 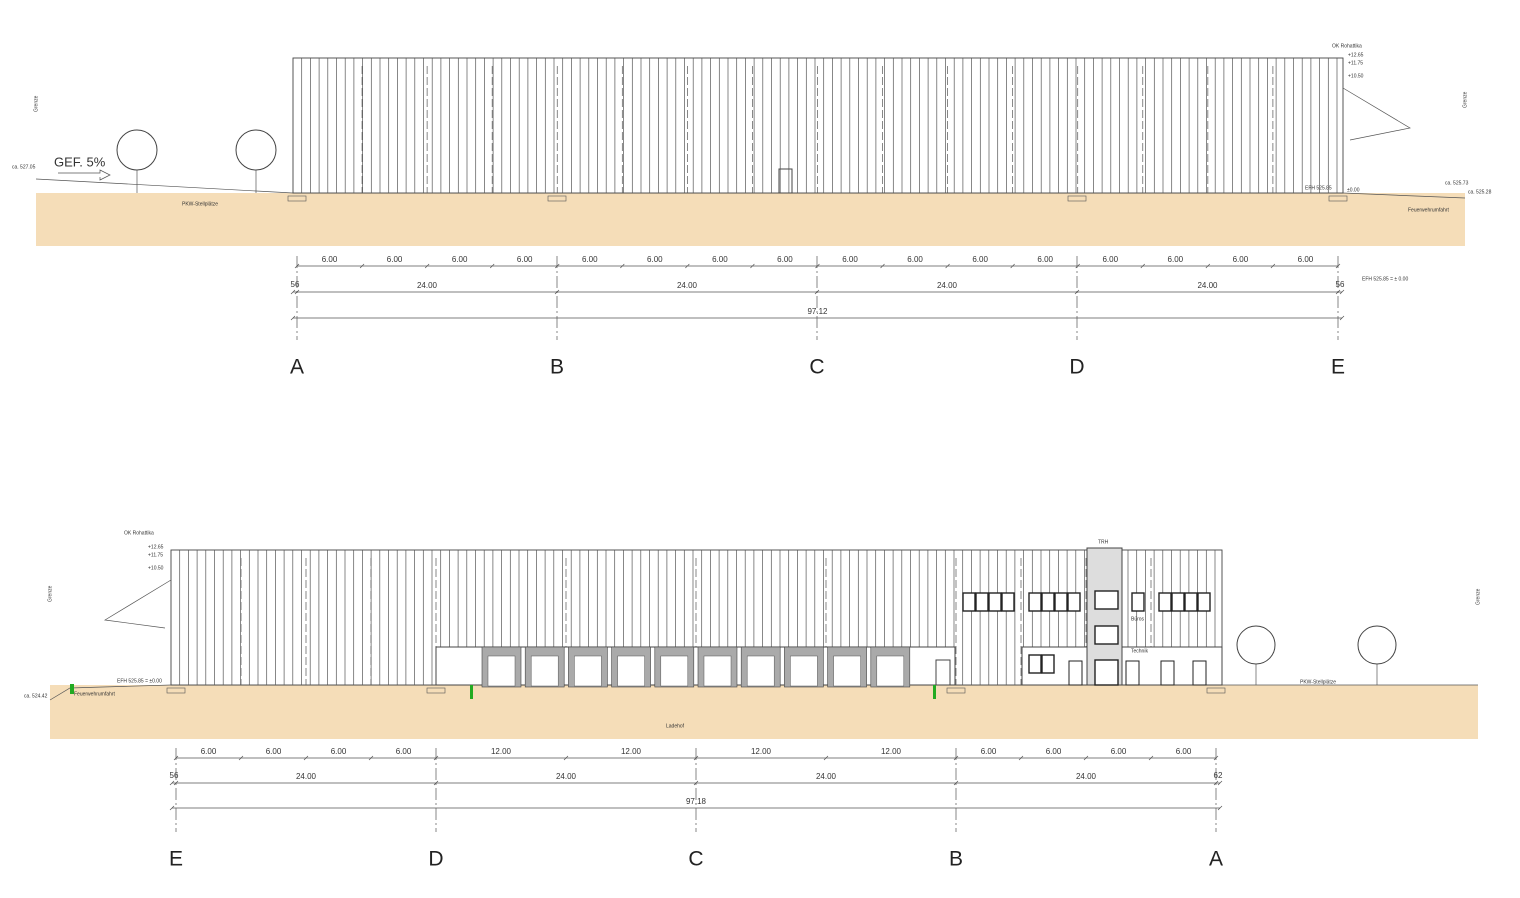 What do you see at coordinates (80, 161) in the screenshot?
I see `slope-label: GEF. 5%` at bounding box center [80, 161].